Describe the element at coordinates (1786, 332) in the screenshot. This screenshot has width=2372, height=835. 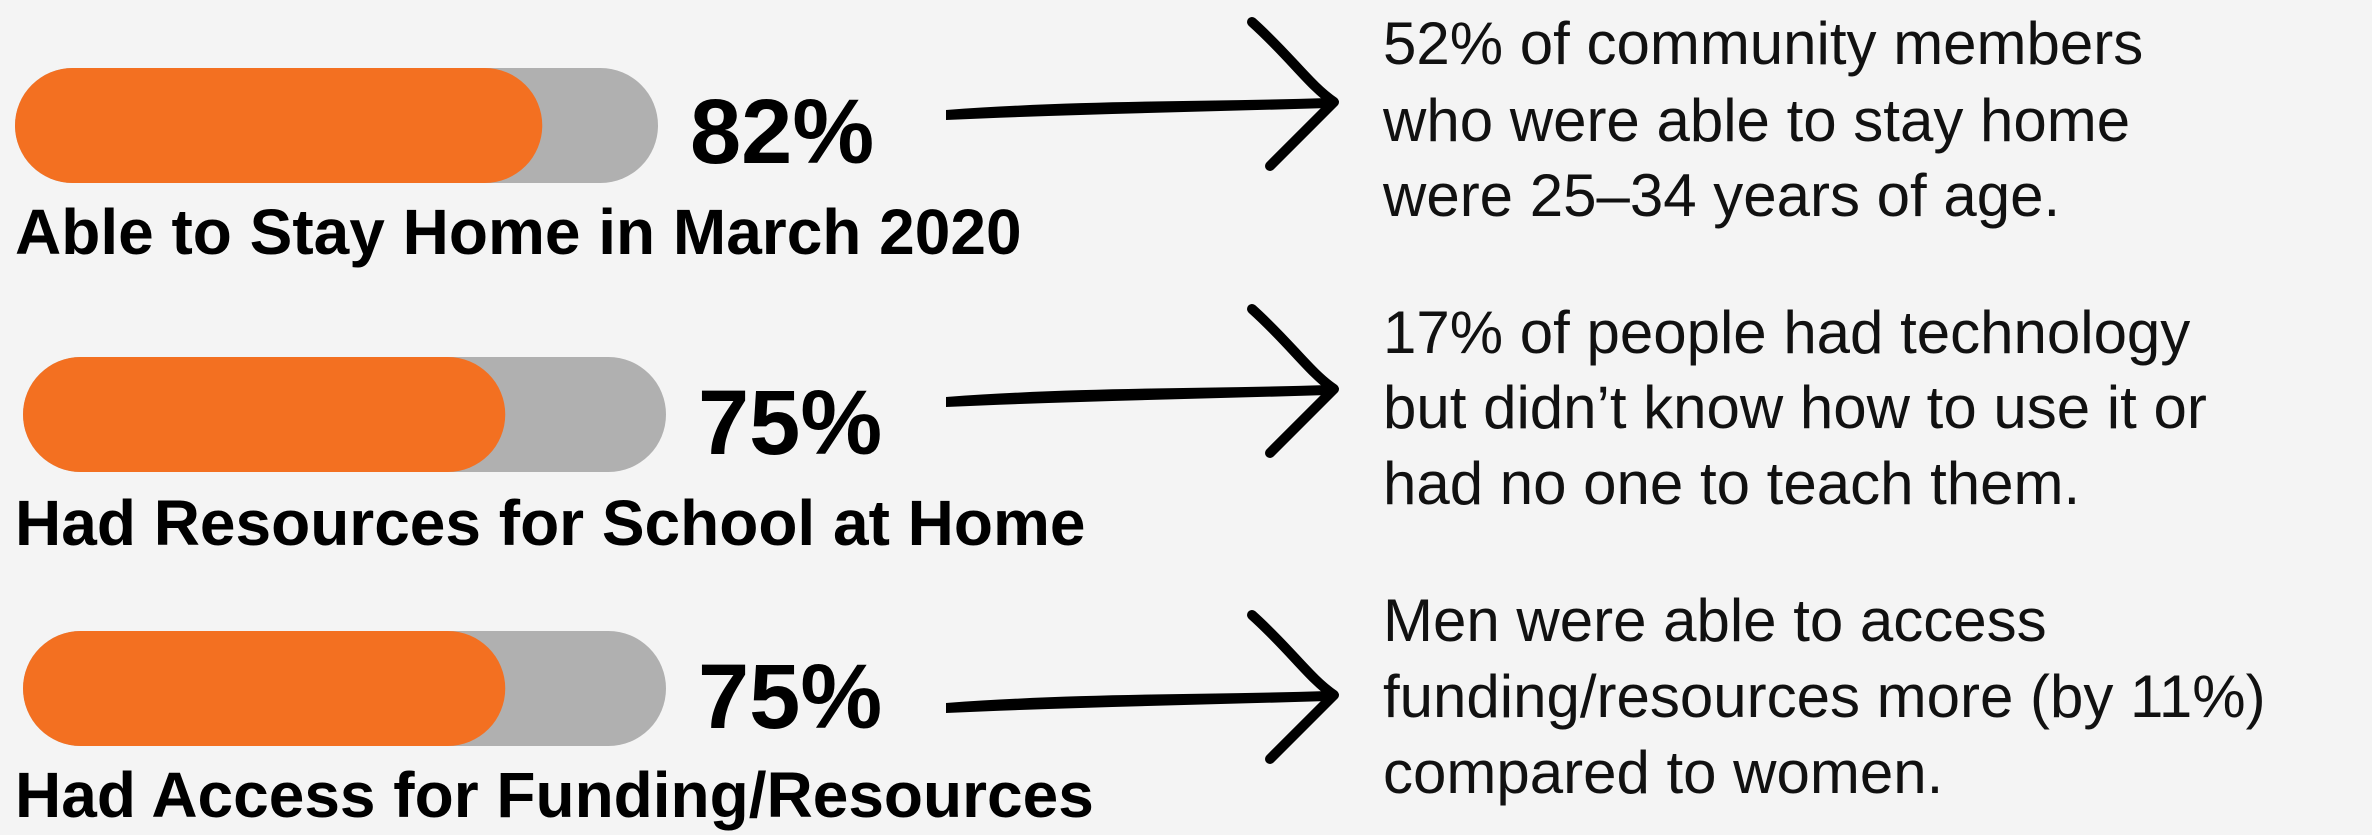
I see `note-line: 17% of people had technology` at that location.